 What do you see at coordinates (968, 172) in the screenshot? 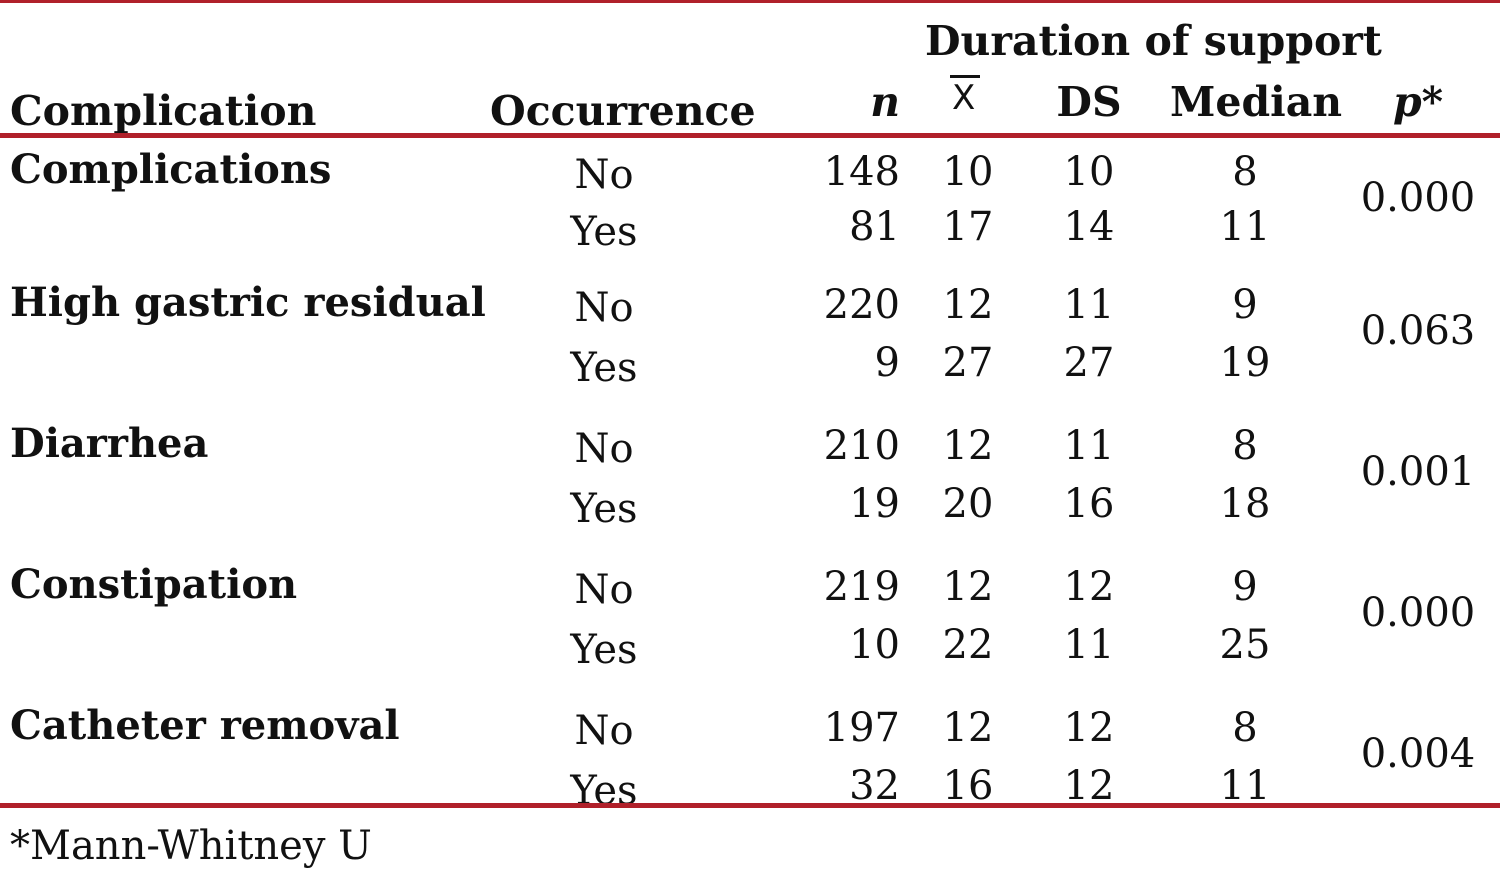
I see `mean-cell: 10` at bounding box center [968, 172].